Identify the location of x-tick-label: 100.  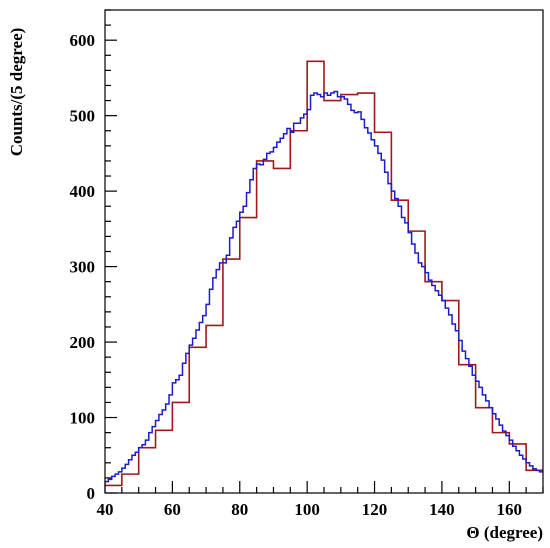
(307, 509).